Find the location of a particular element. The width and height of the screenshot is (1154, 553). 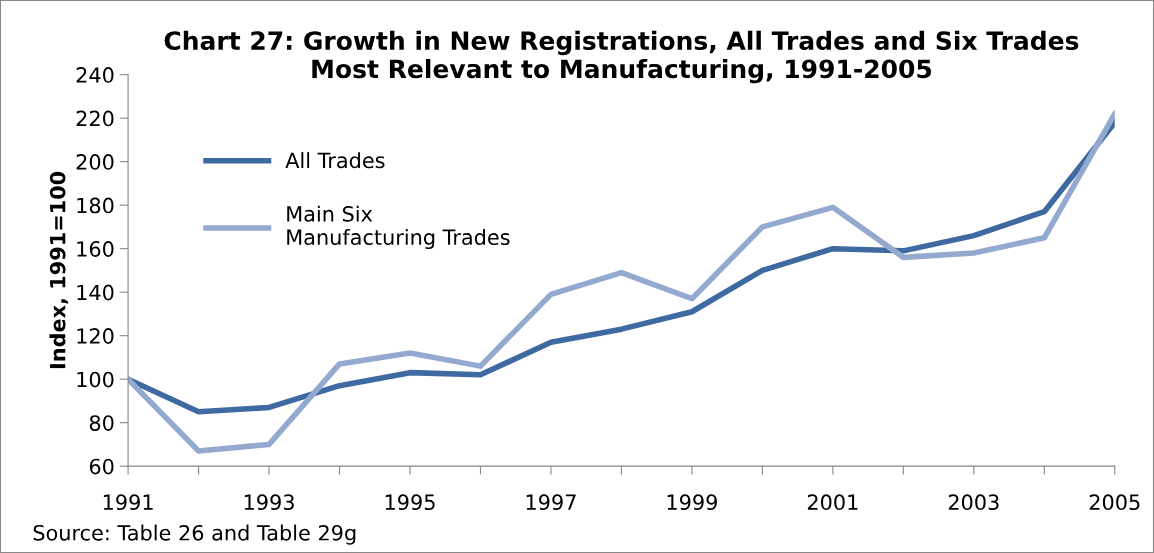

y-tick-label: 240 is located at coordinates (95, 75).